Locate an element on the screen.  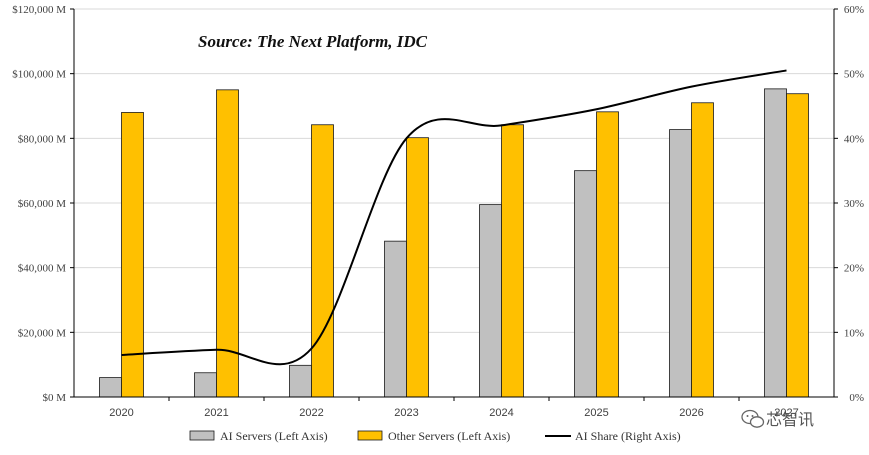
right-tick-label: 50% is located at coordinates (854, 75).